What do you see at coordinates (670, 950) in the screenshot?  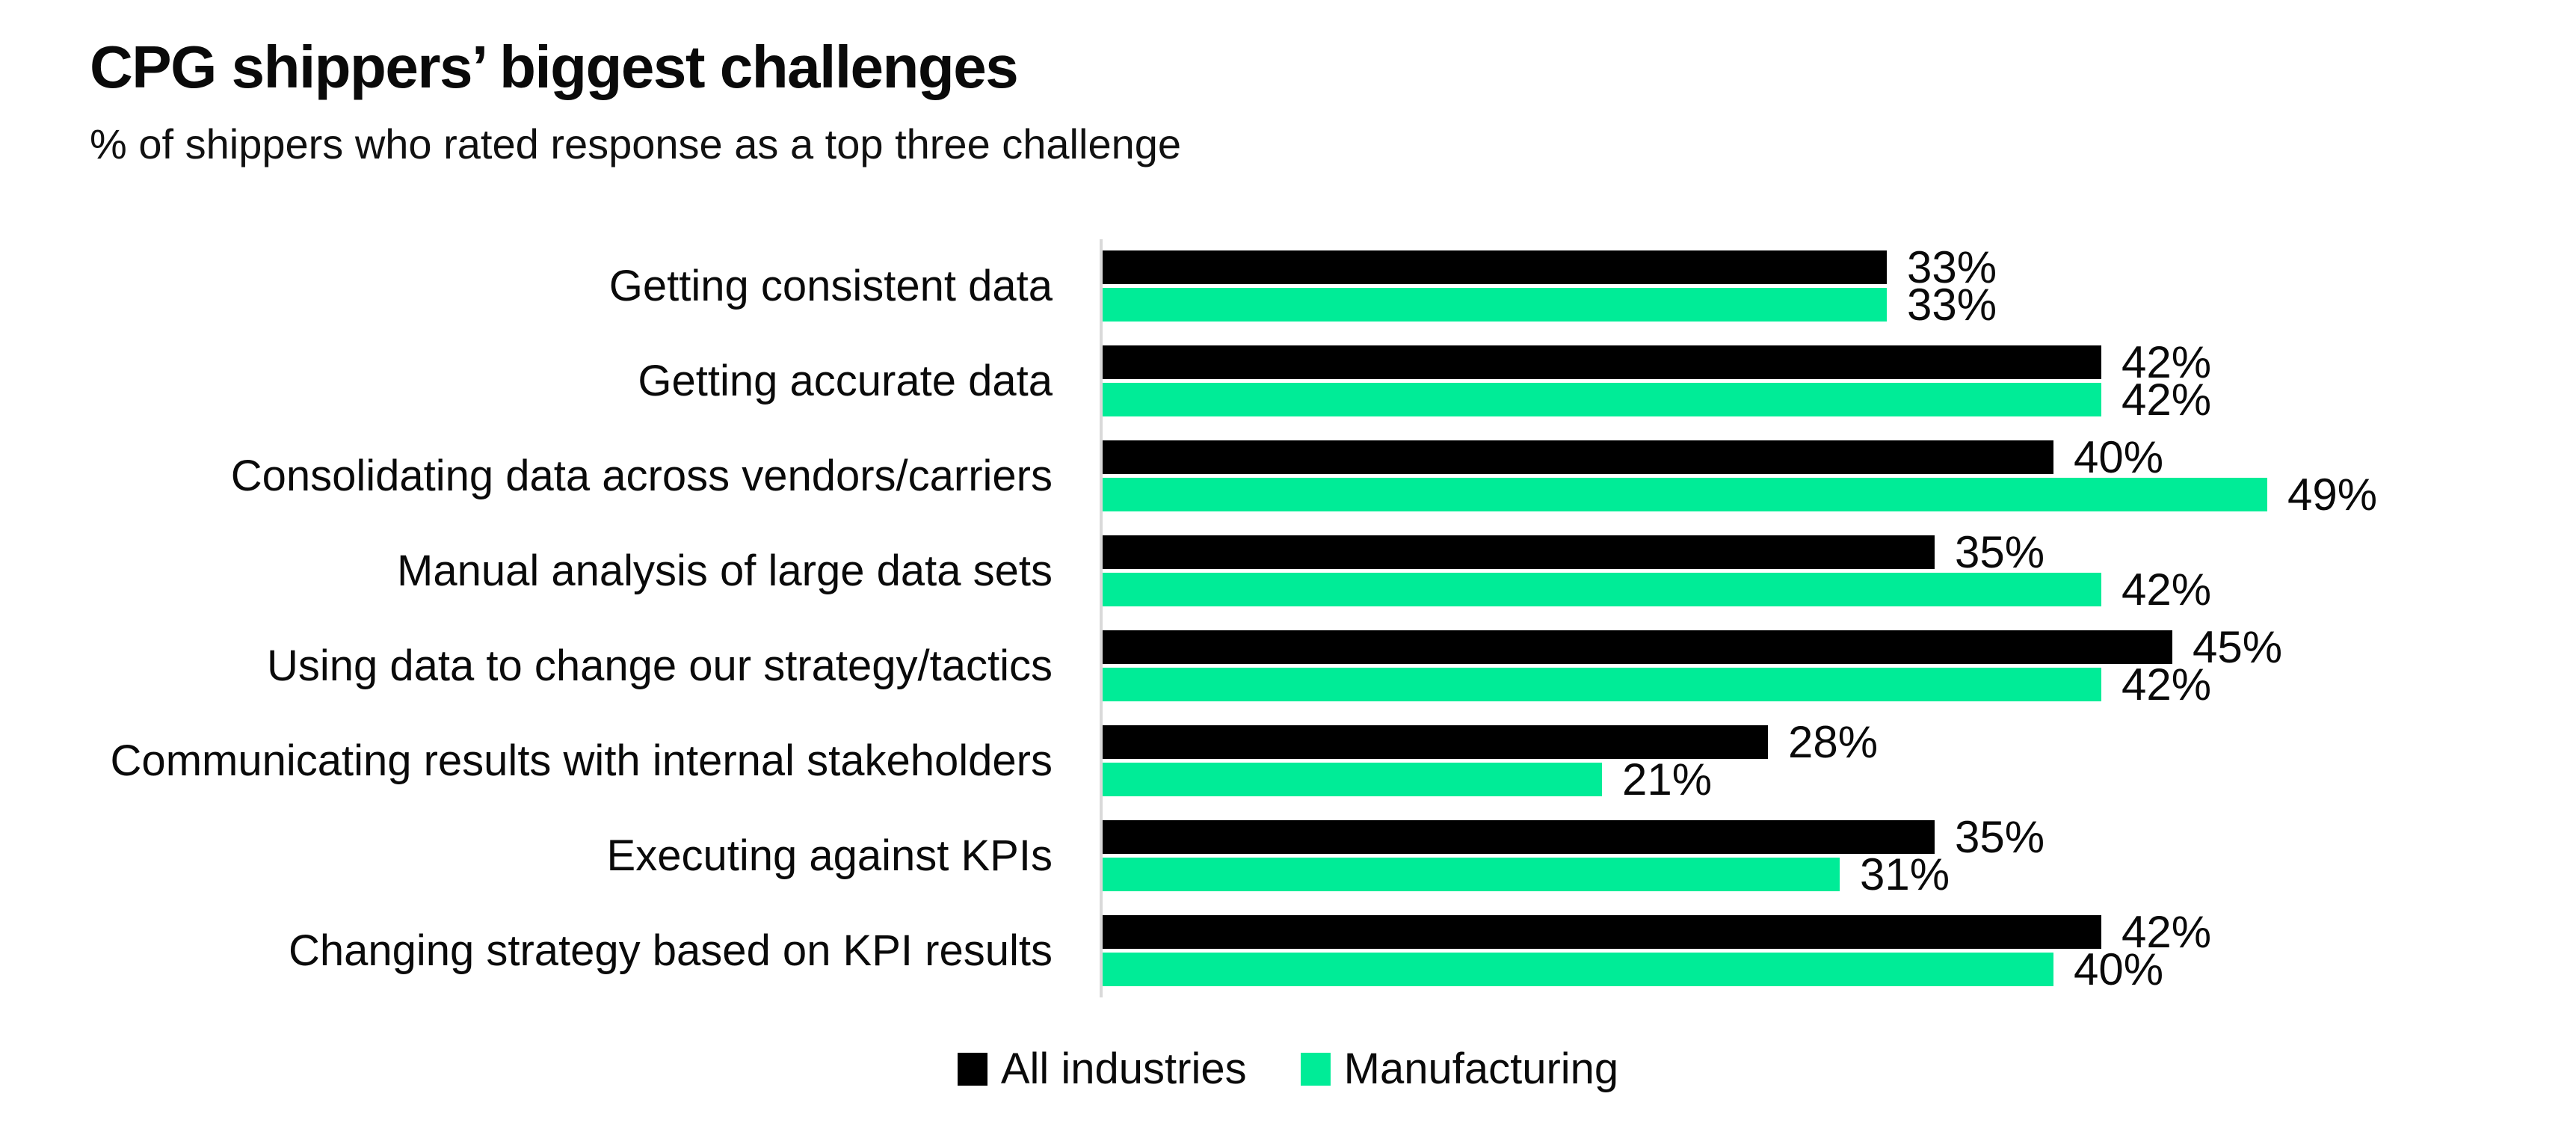 I see `category-label: Changing strategy based on KPI results` at bounding box center [670, 950].